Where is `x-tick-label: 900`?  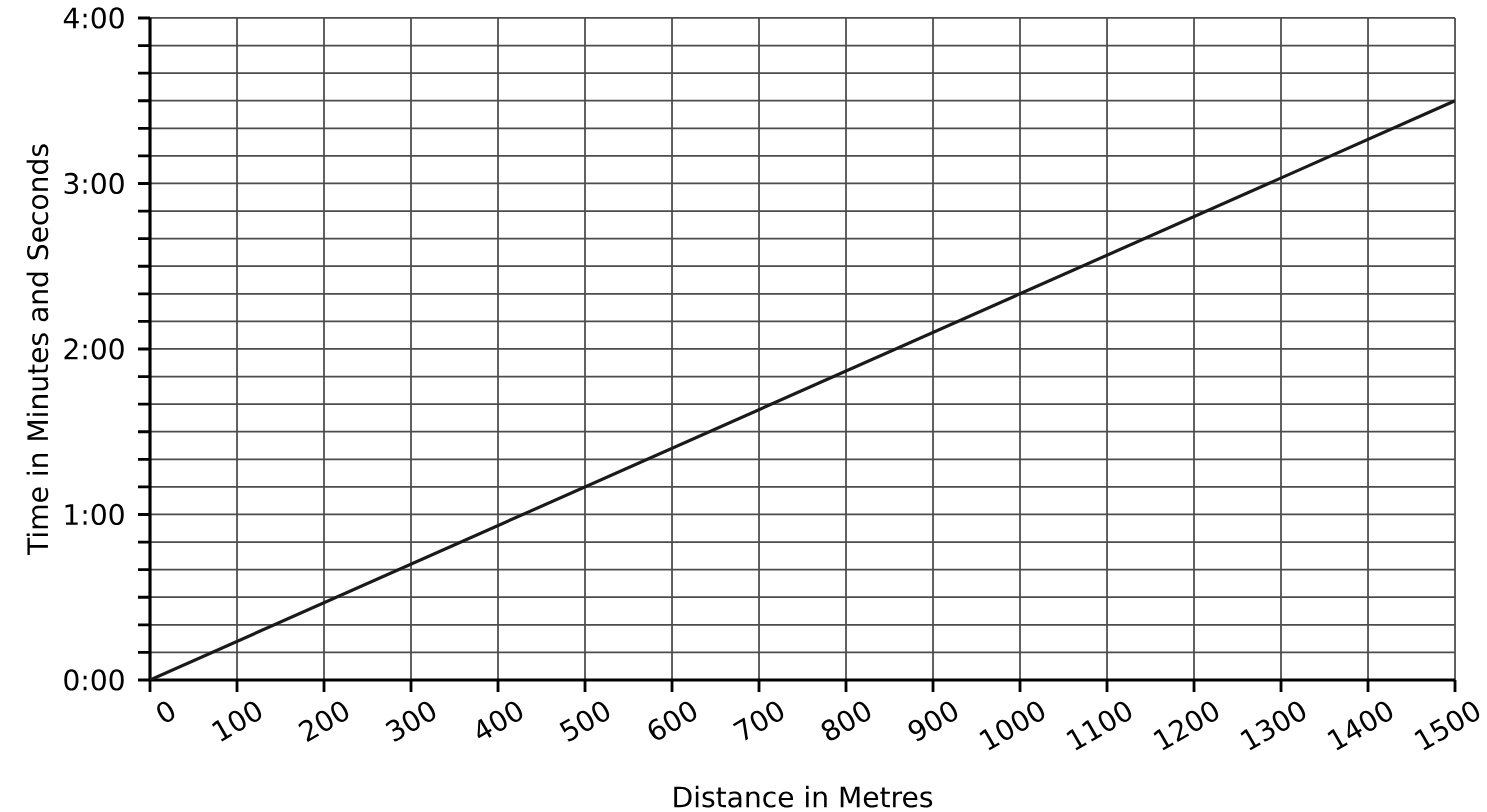 x-tick-label: 900 is located at coordinates (933, 721).